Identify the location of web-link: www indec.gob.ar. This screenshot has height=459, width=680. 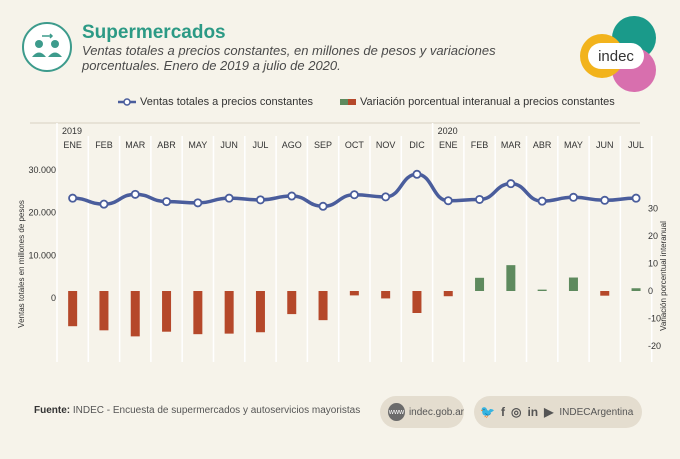
(422, 412).